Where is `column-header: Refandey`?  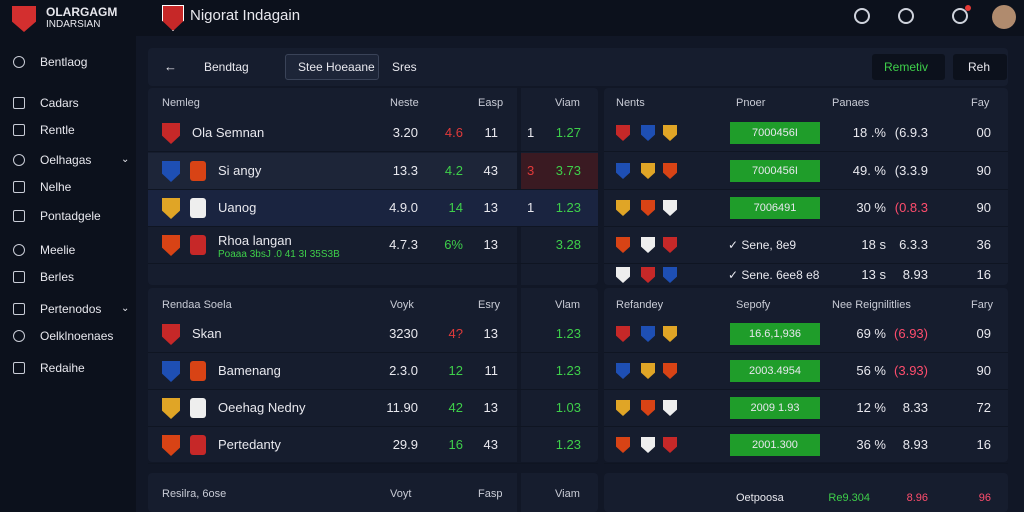 column-header: Refandey is located at coordinates (640, 305).